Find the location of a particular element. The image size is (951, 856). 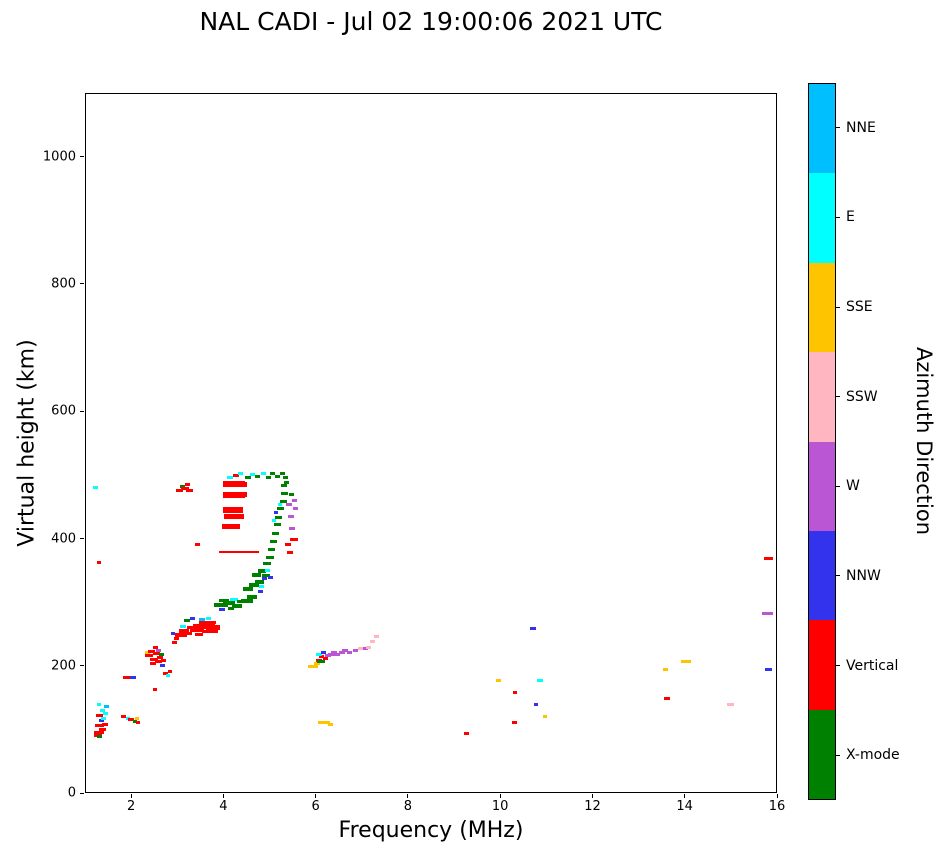

y-tick-label: 600 is located at coordinates (63, 411).